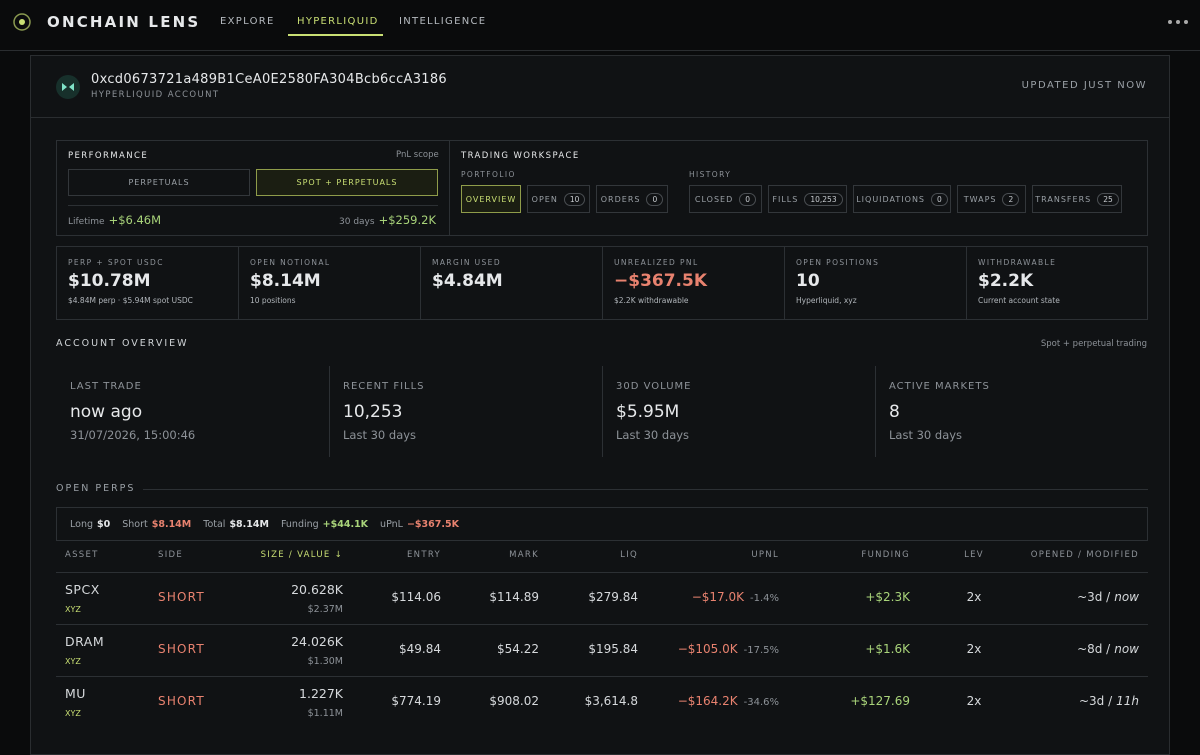  I want to click on column-header: FUNDING, so click(885, 555).